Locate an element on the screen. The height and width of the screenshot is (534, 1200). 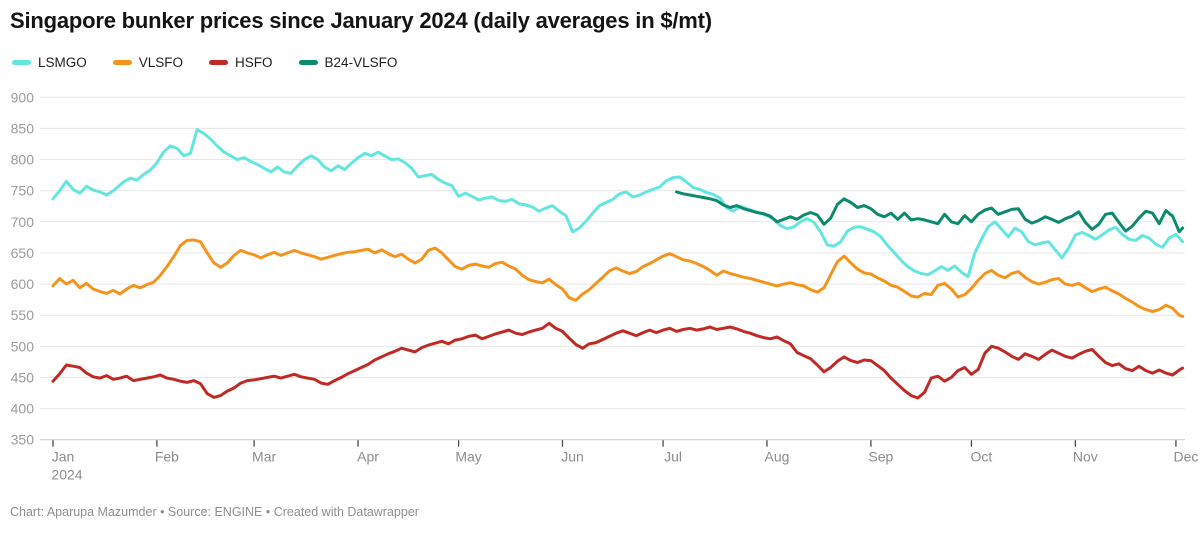
legend-label: HSFO is located at coordinates (254, 62).